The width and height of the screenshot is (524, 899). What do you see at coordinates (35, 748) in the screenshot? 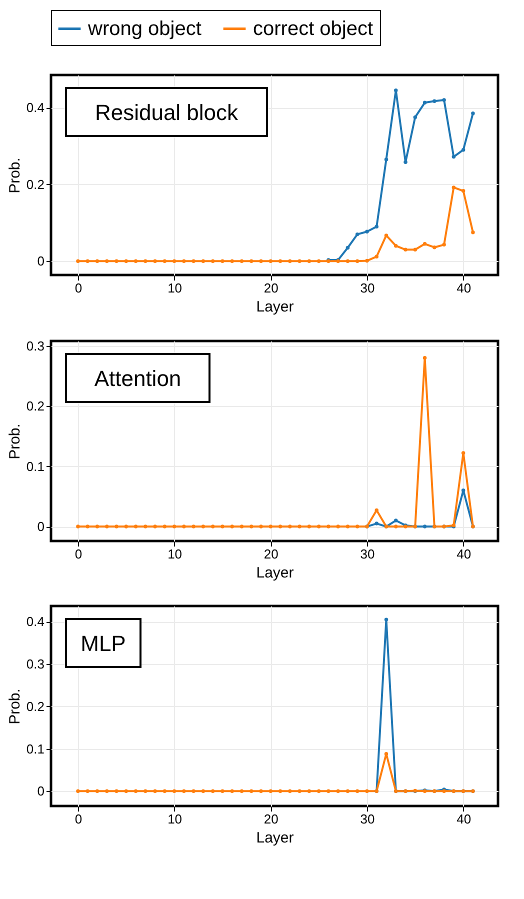
I see `y-tick-label: 0.1` at bounding box center [35, 748].